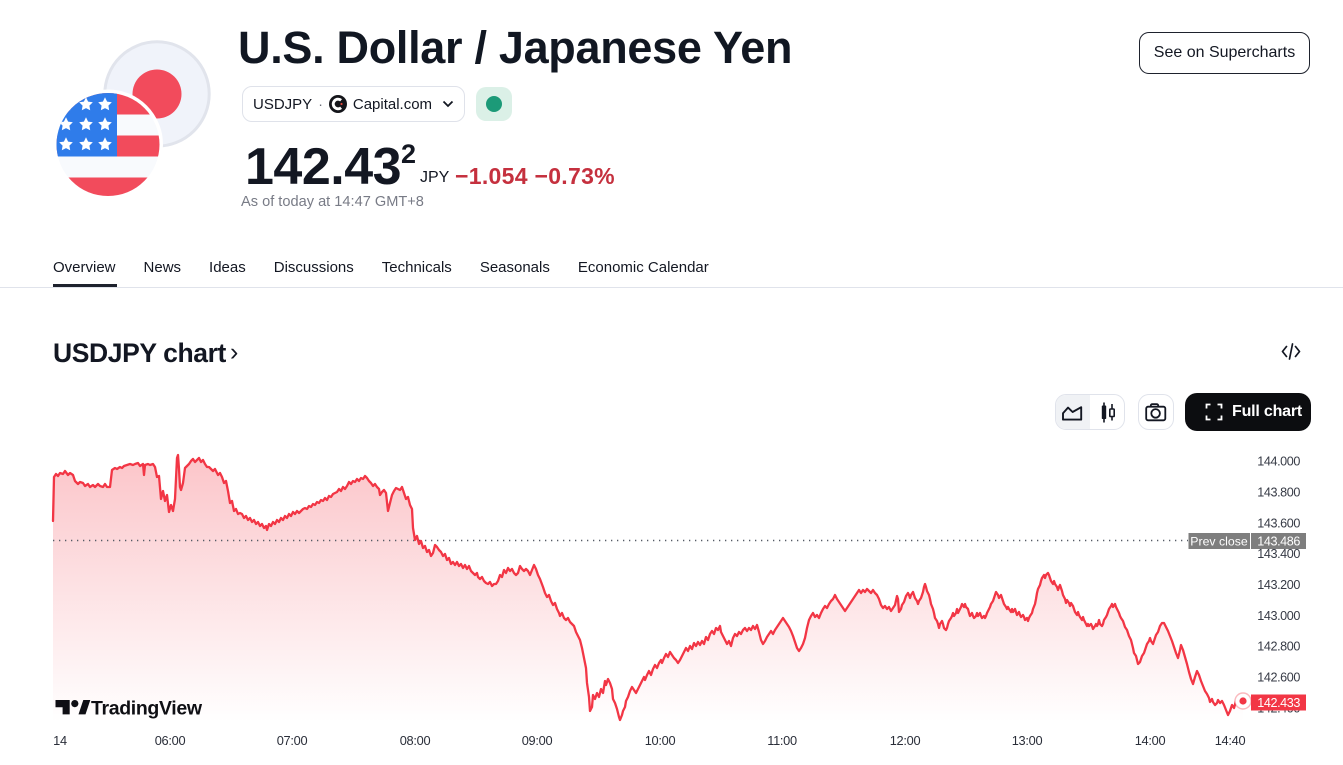 This screenshot has width=1343, height=765. I want to click on svg-text: 14:40, so click(1230, 740).